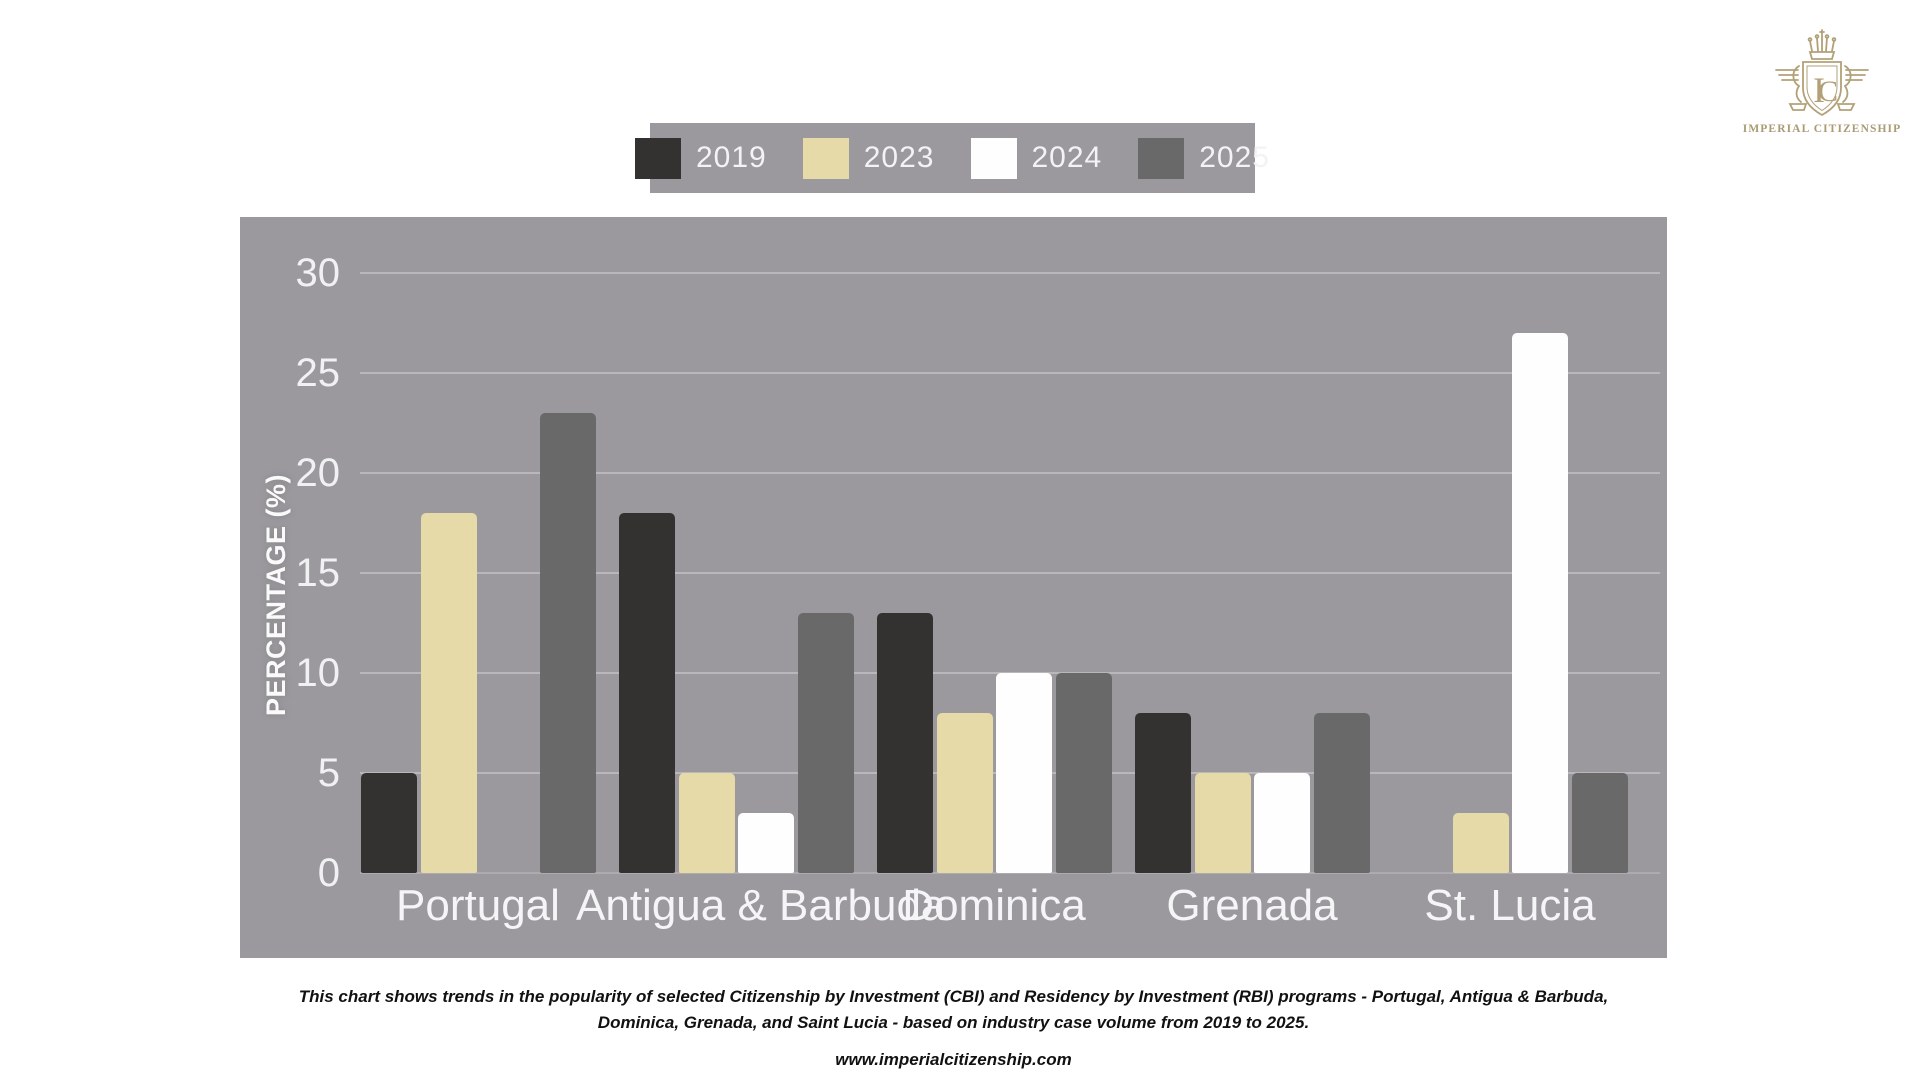 The height and width of the screenshot is (1080, 1920). I want to click on legend-swatch-2023, so click(825, 158).